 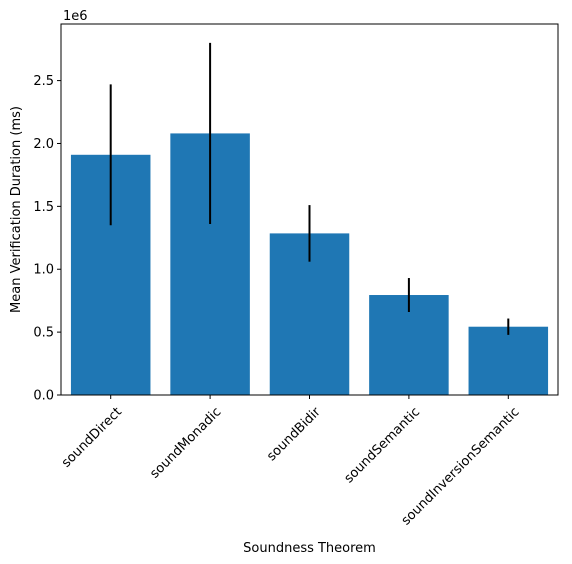 I want to click on y-axis-label: Mean Verification Duration (ms), so click(x=16, y=209).